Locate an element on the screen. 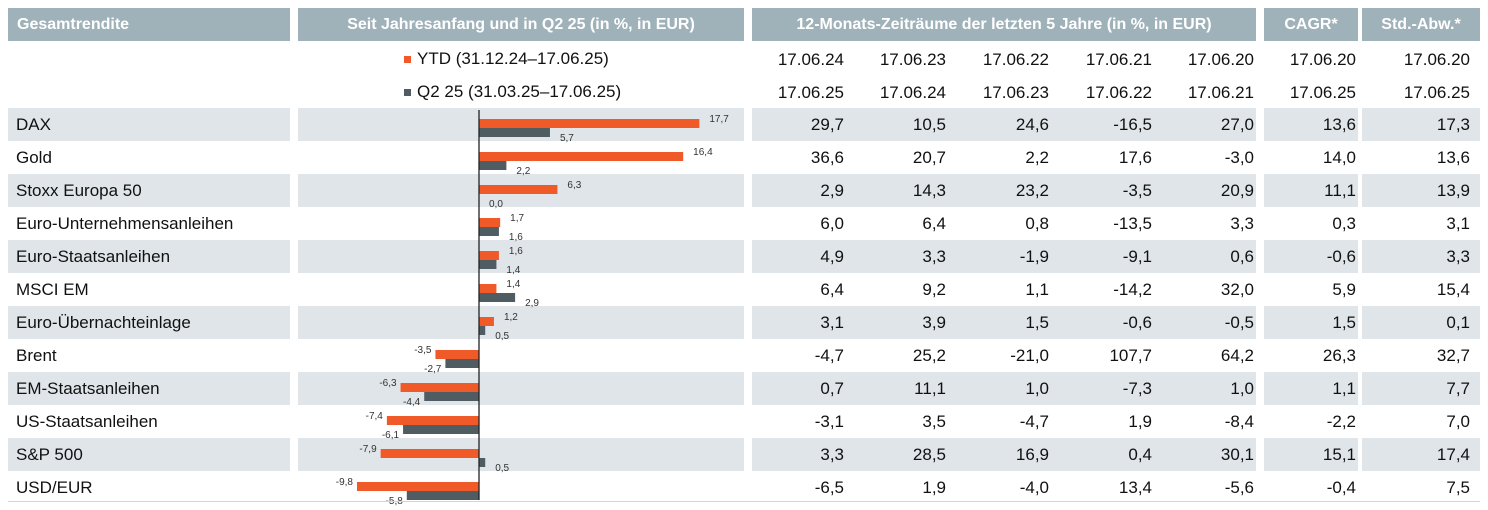  period-value: -9,1 is located at coordinates (1137, 256).